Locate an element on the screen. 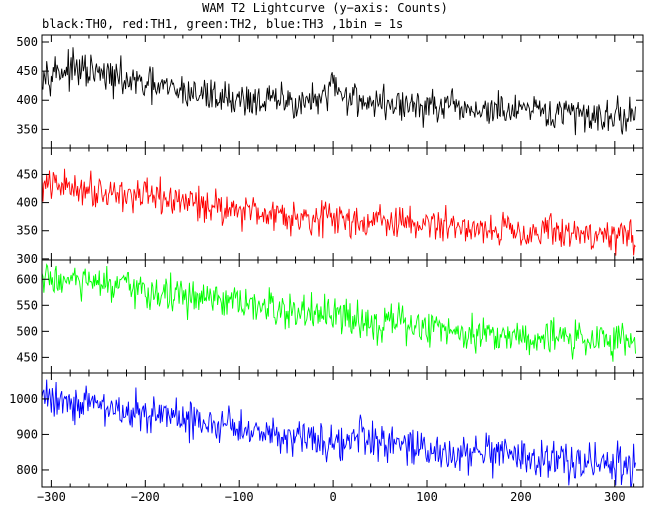 The image size is (650, 505). y-tick-label: 1000 is located at coordinates (23, 399).